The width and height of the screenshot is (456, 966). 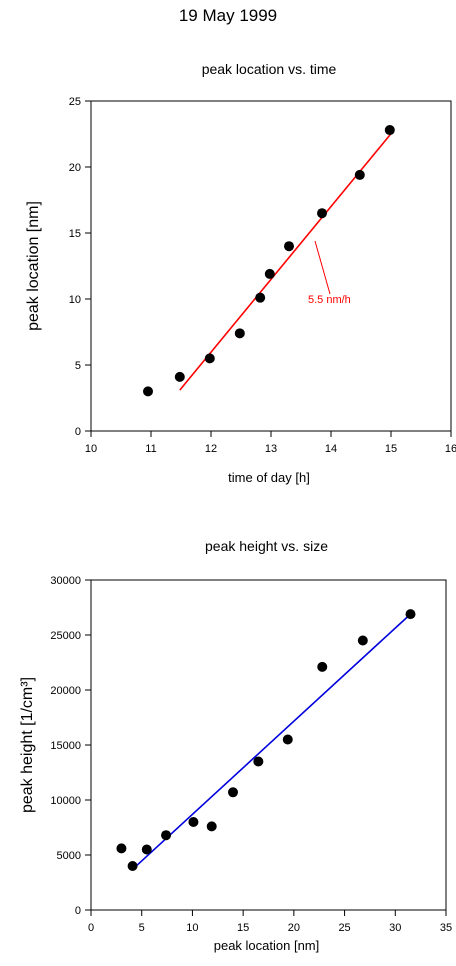 I want to click on annotation-label: 5.5 nm/h, so click(x=329, y=300).